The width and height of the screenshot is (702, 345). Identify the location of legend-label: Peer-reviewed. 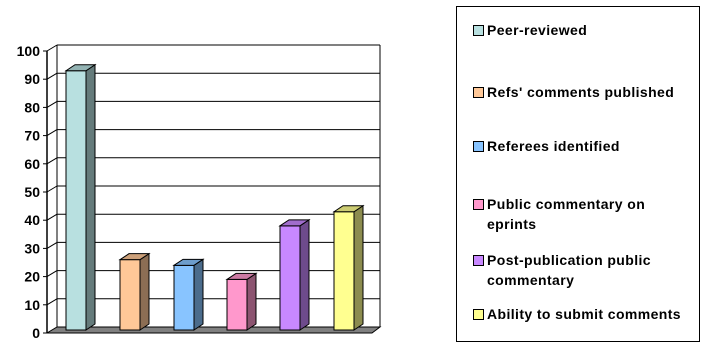
(537, 30).